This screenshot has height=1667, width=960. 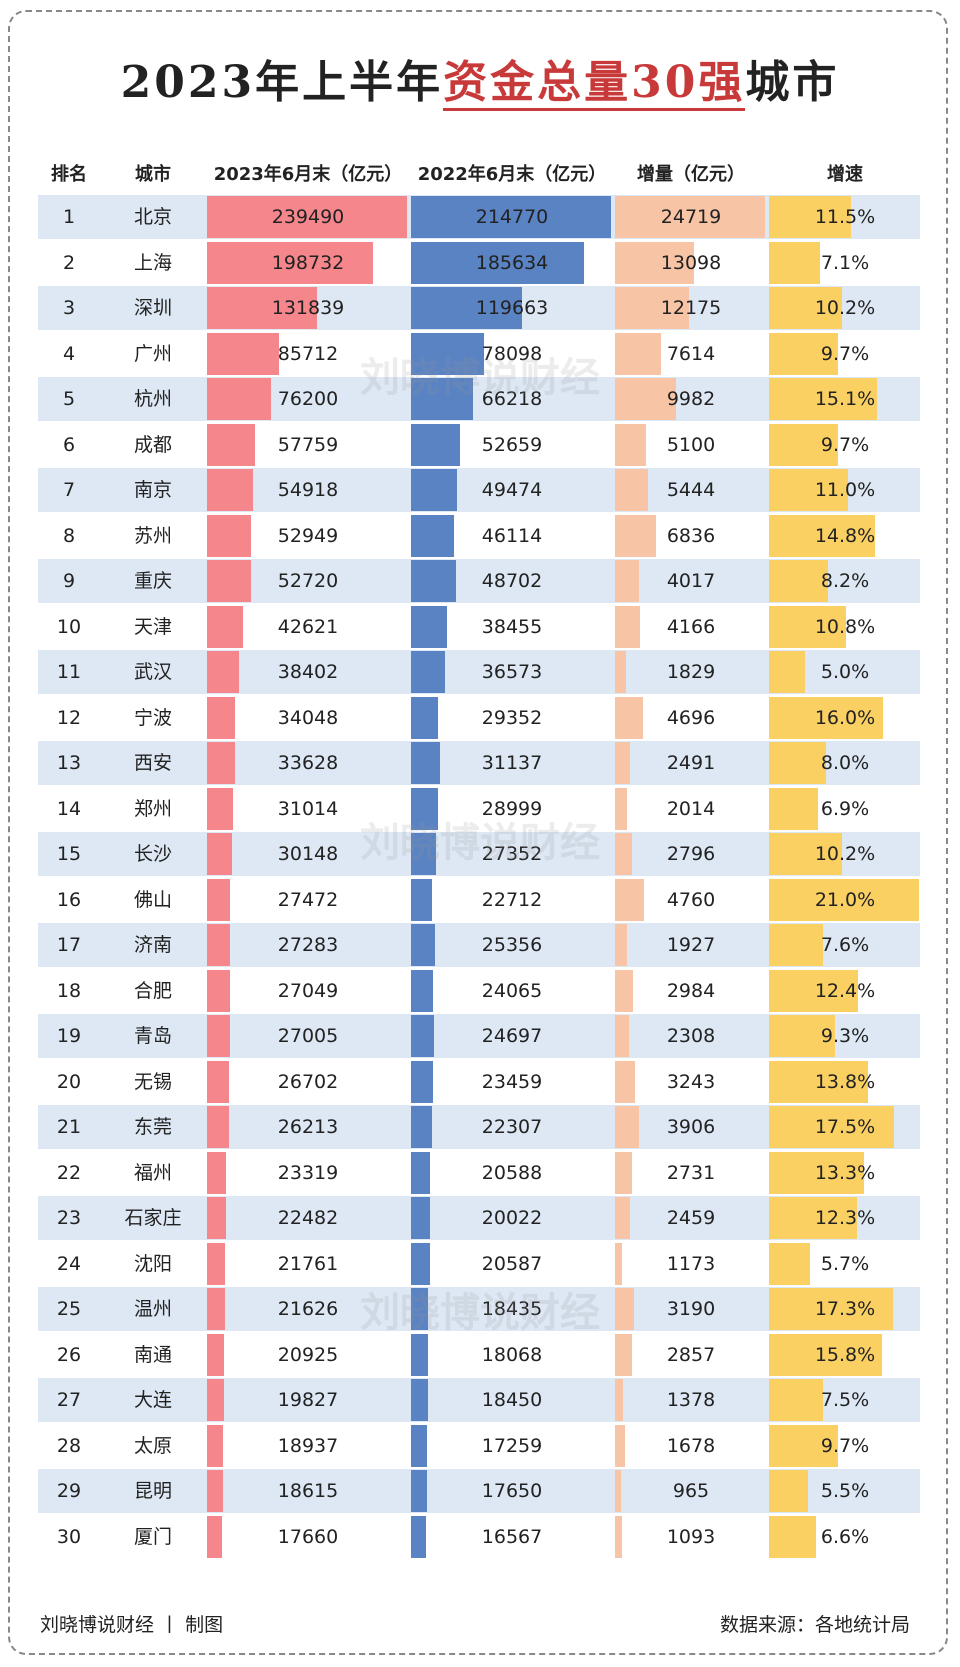 I want to click on growth-rate: 6.6%, so click(x=845, y=1536).